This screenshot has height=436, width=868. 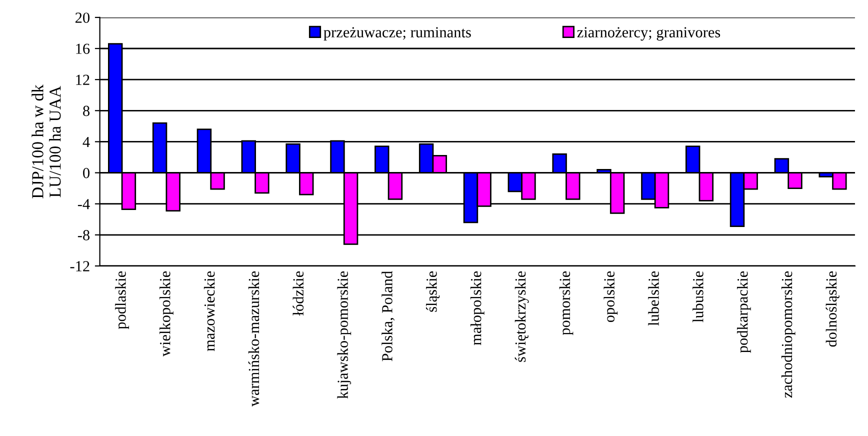 What do you see at coordinates (653, 298) in the screenshot?
I see `x-tick-label: lubelskie` at bounding box center [653, 298].